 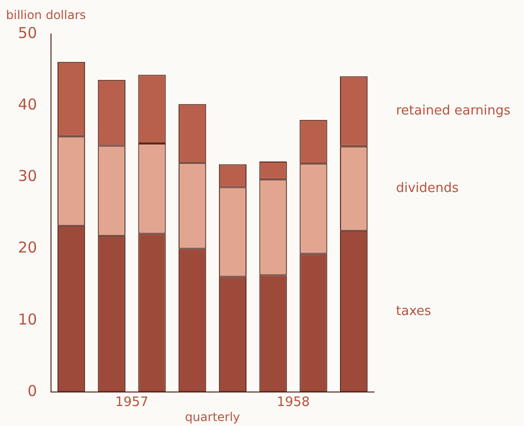 What do you see at coordinates (28, 319) in the screenshot?
I see `y-tick-label: 10` at bounding box center [28, 319].